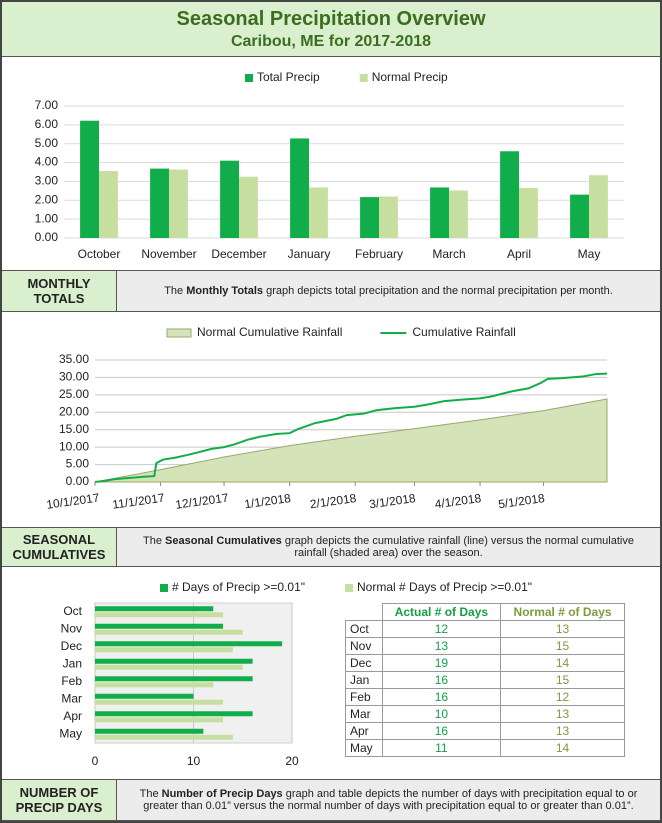 The image size is (662, 823). Describe the element at coordinates (364, 697) in the screenshot. I see `row-label: Feb` at that location.